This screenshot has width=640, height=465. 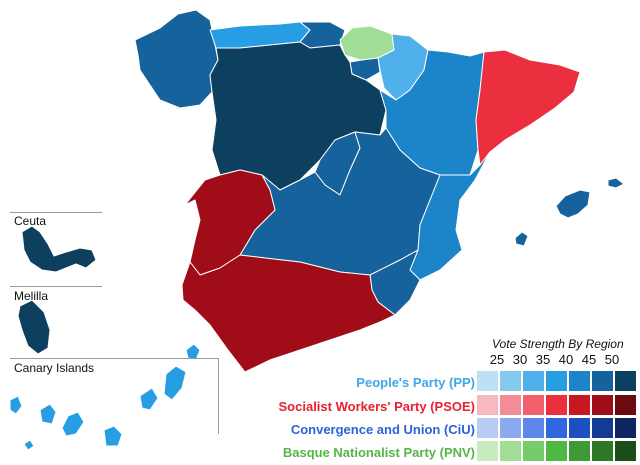 What do you see at coordinates (528, 107) in the screenshot?
I see `region-catalonia` at bounding box center [528, 107].